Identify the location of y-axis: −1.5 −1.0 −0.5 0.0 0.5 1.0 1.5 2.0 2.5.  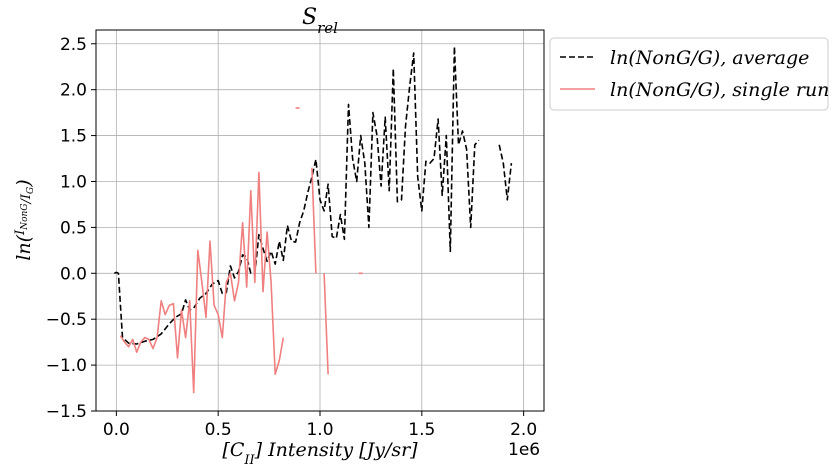
(71, 228).